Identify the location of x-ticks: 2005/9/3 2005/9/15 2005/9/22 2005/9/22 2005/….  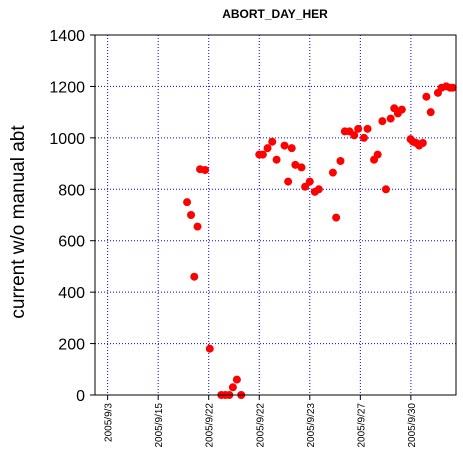
(261, 421).